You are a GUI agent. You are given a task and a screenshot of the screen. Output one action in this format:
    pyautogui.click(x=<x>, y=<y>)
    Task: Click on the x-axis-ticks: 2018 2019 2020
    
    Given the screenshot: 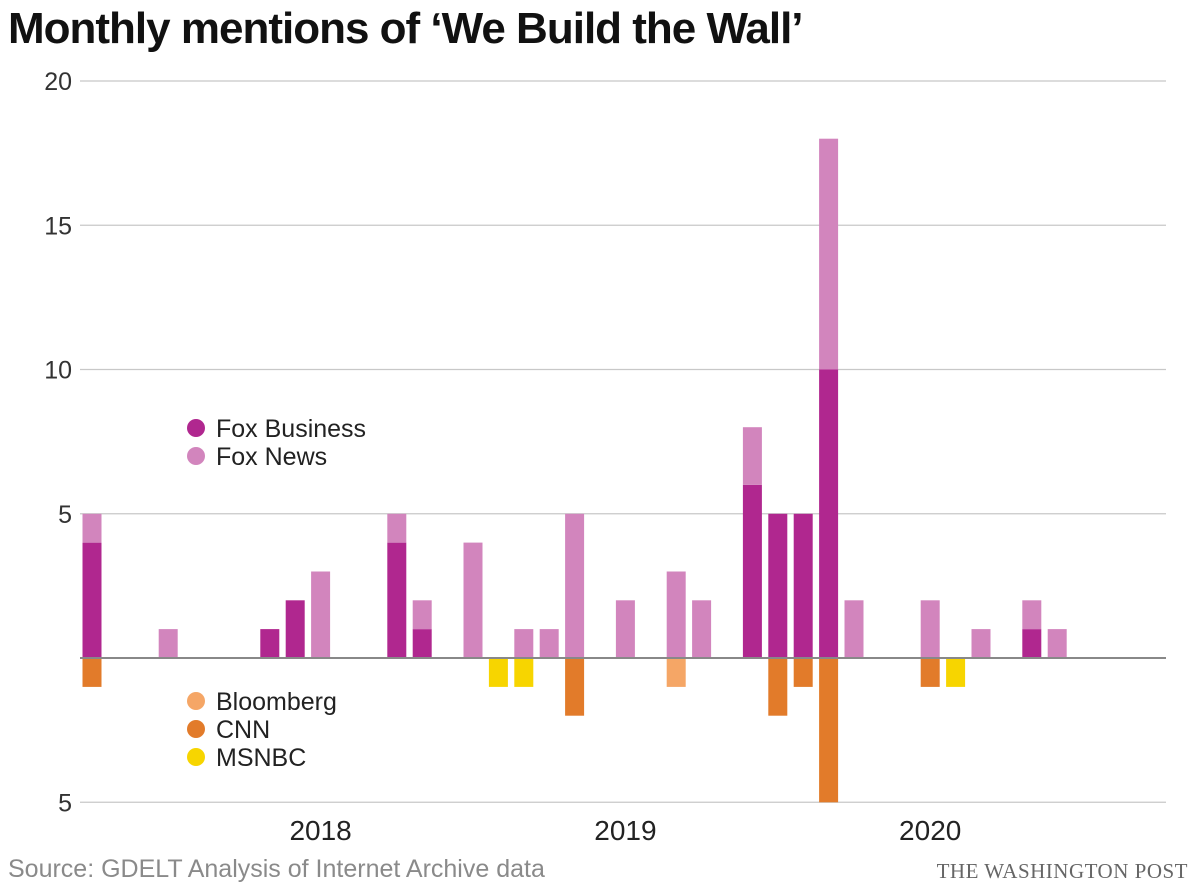 What is the action you would take?
    pyautogui.click(x=625, y=830)
    